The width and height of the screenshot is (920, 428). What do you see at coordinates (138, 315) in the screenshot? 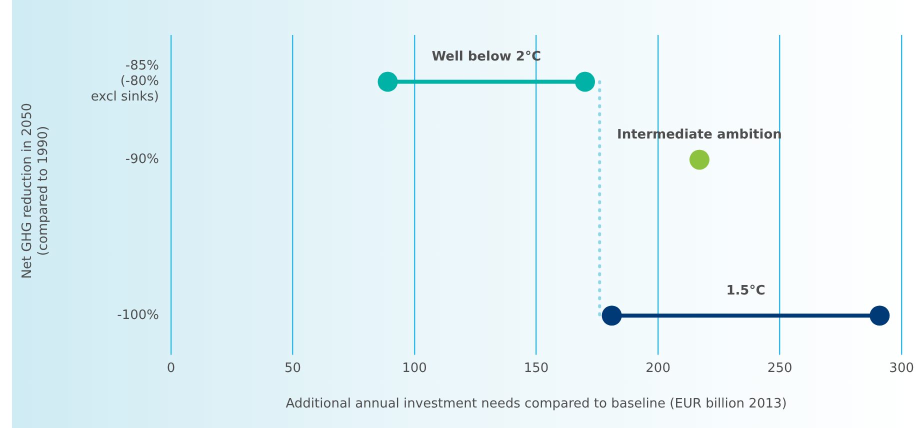
I see `y-tick-label: -100%` at bounding box center [138, 315].